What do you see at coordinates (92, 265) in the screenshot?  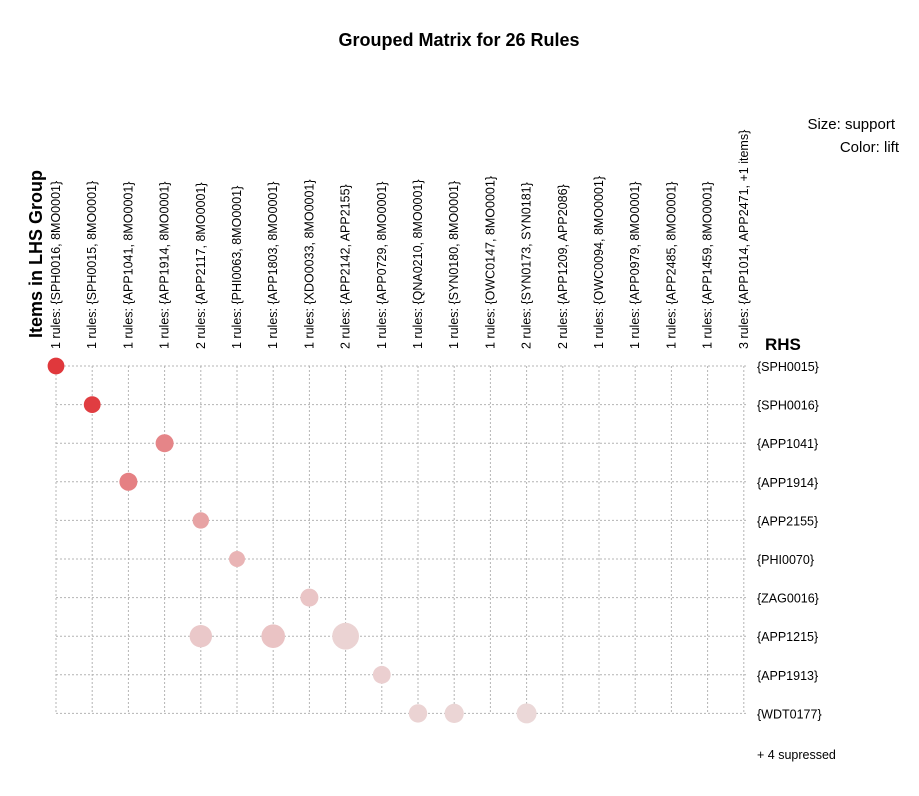 I see `lhs-group-label: 1 rules: {SPH0015, 8MO0001}` at bounding box center [92, 265].